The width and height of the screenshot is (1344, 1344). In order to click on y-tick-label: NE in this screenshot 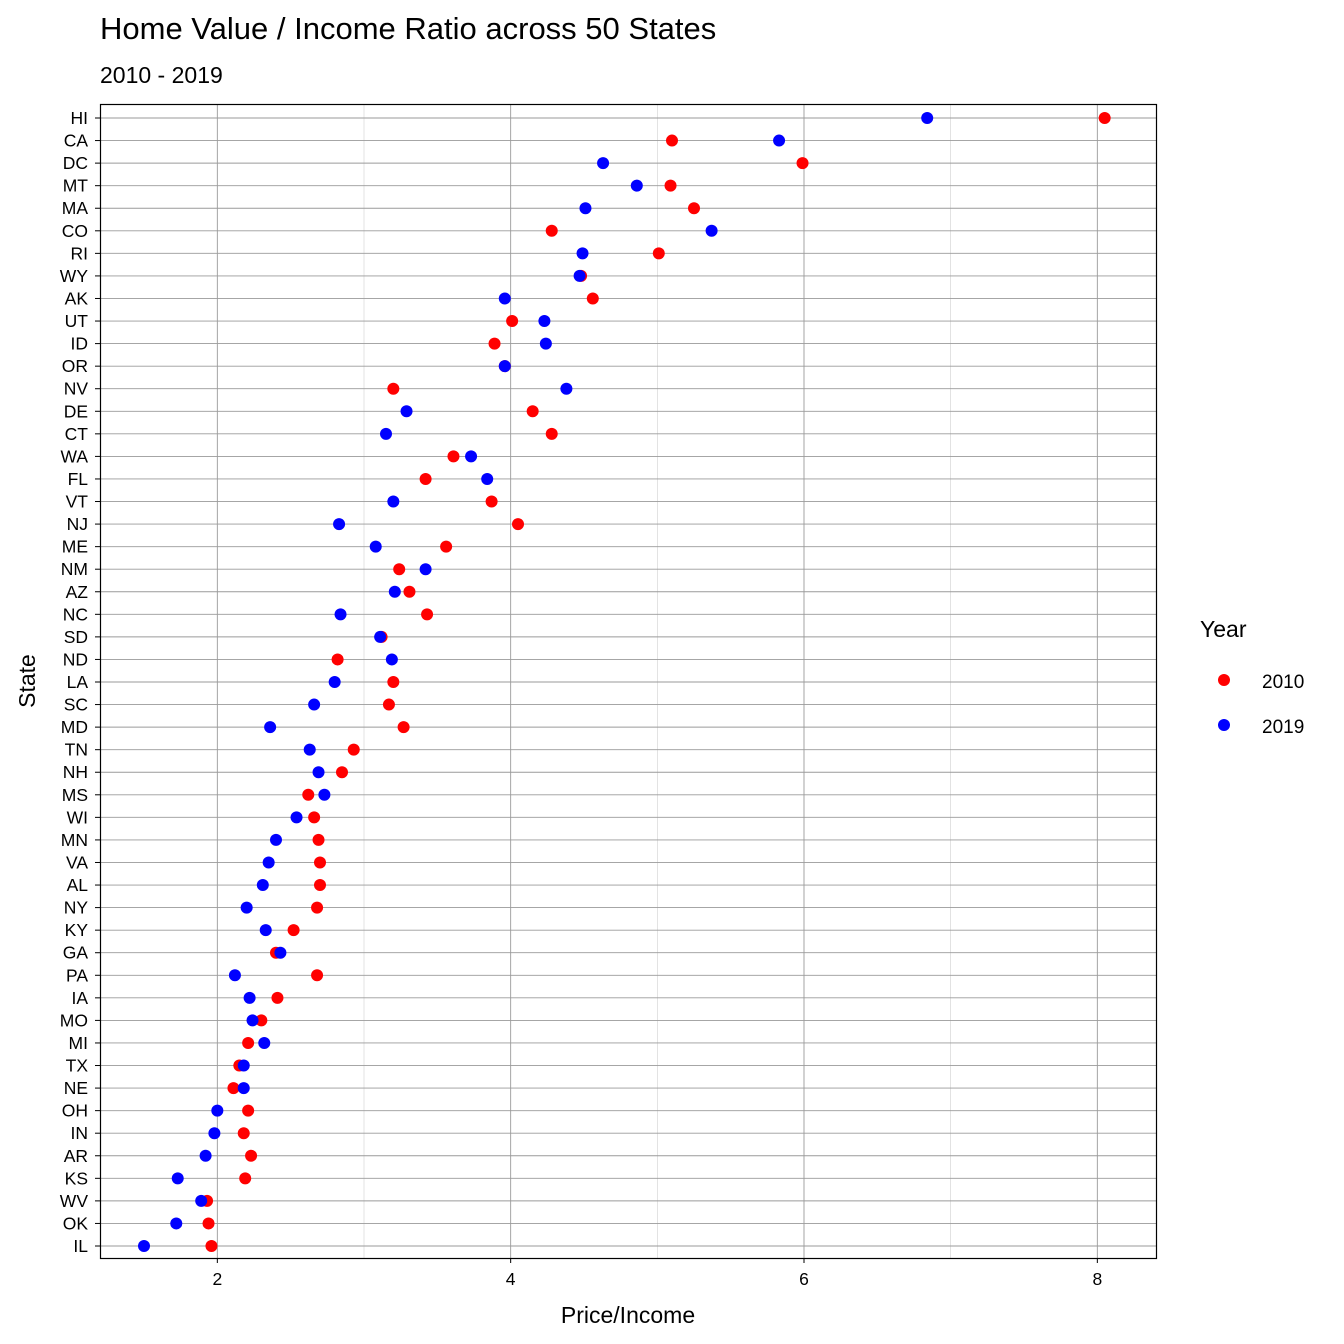, I will do `click(76, 1088)`.